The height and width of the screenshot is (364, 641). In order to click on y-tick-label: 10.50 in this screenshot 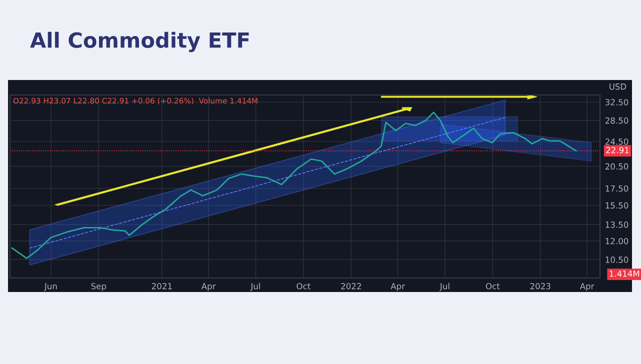, I will do `click(617, 259)`.